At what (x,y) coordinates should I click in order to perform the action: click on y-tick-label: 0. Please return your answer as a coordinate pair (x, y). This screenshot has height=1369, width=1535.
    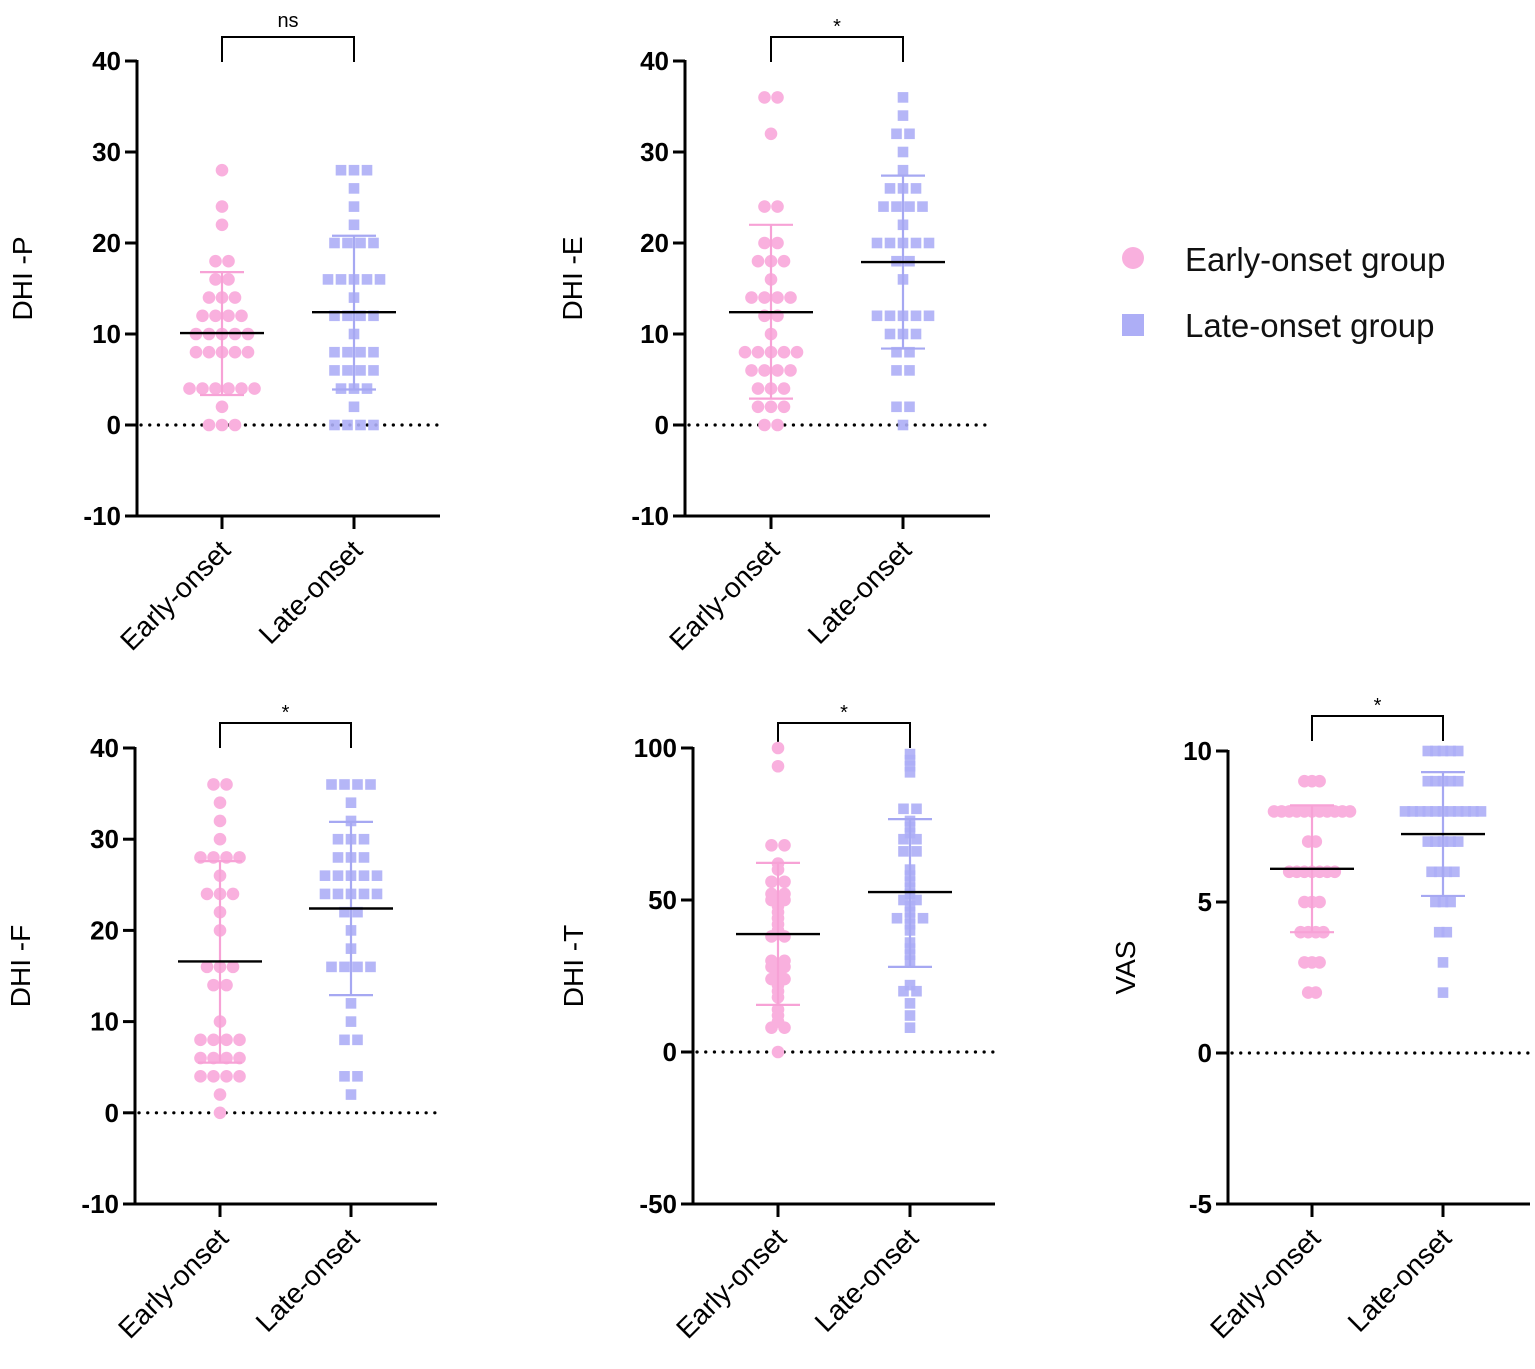
    Looking at the image, I should click on (114, 425).